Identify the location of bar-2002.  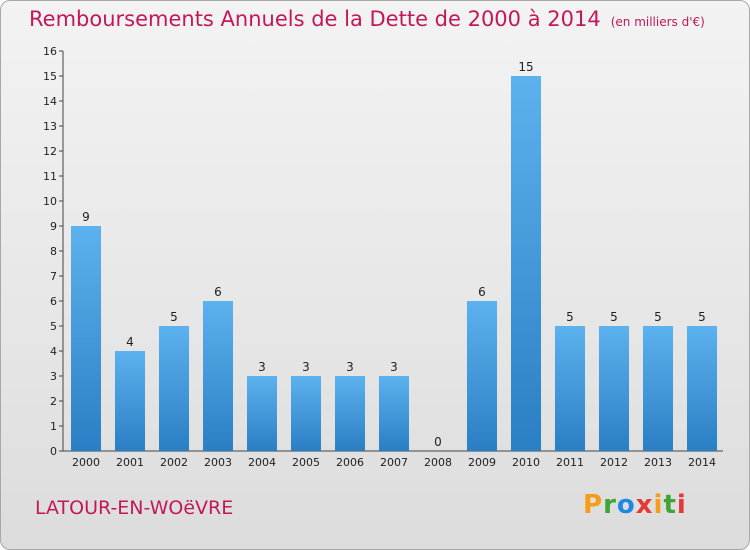
(174, 388).